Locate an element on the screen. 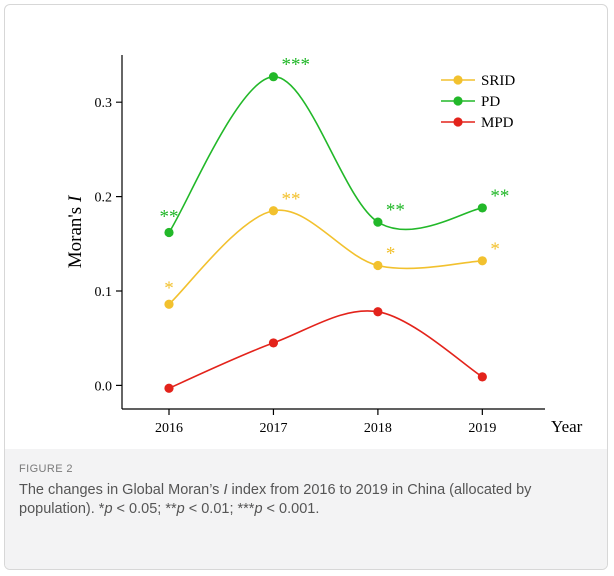 The image size is (614, 576). series-line-srid is located at coordinates (325, 257).